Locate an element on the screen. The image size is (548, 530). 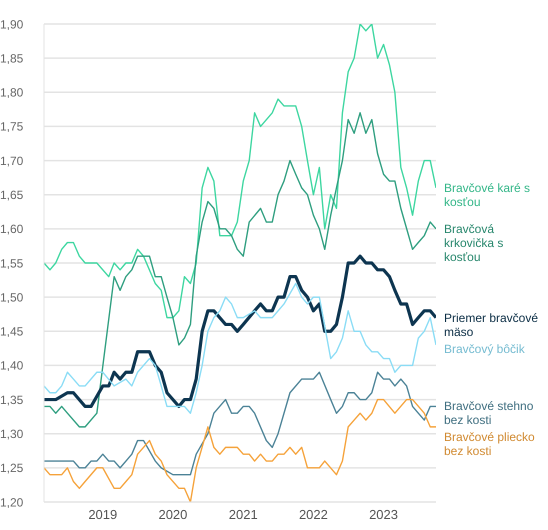
y-tick-label: 1,60 is located at coordinates (12, 229).